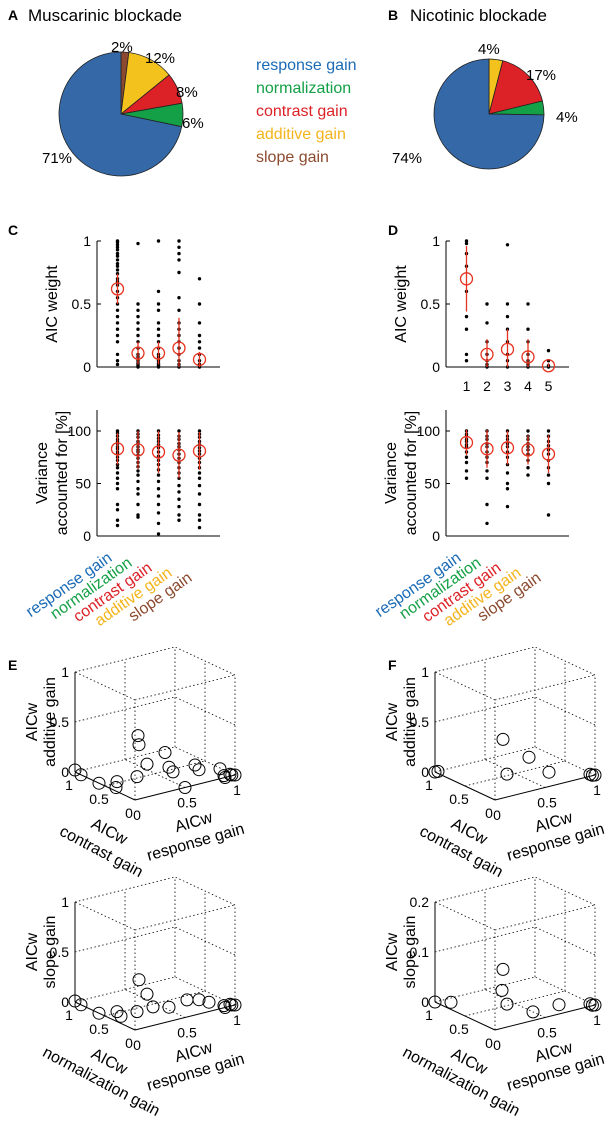 The width and height of the screenshot is (605, 1131). I want to click on legend-contrast-gain: contrast gain, so click(302, 111).